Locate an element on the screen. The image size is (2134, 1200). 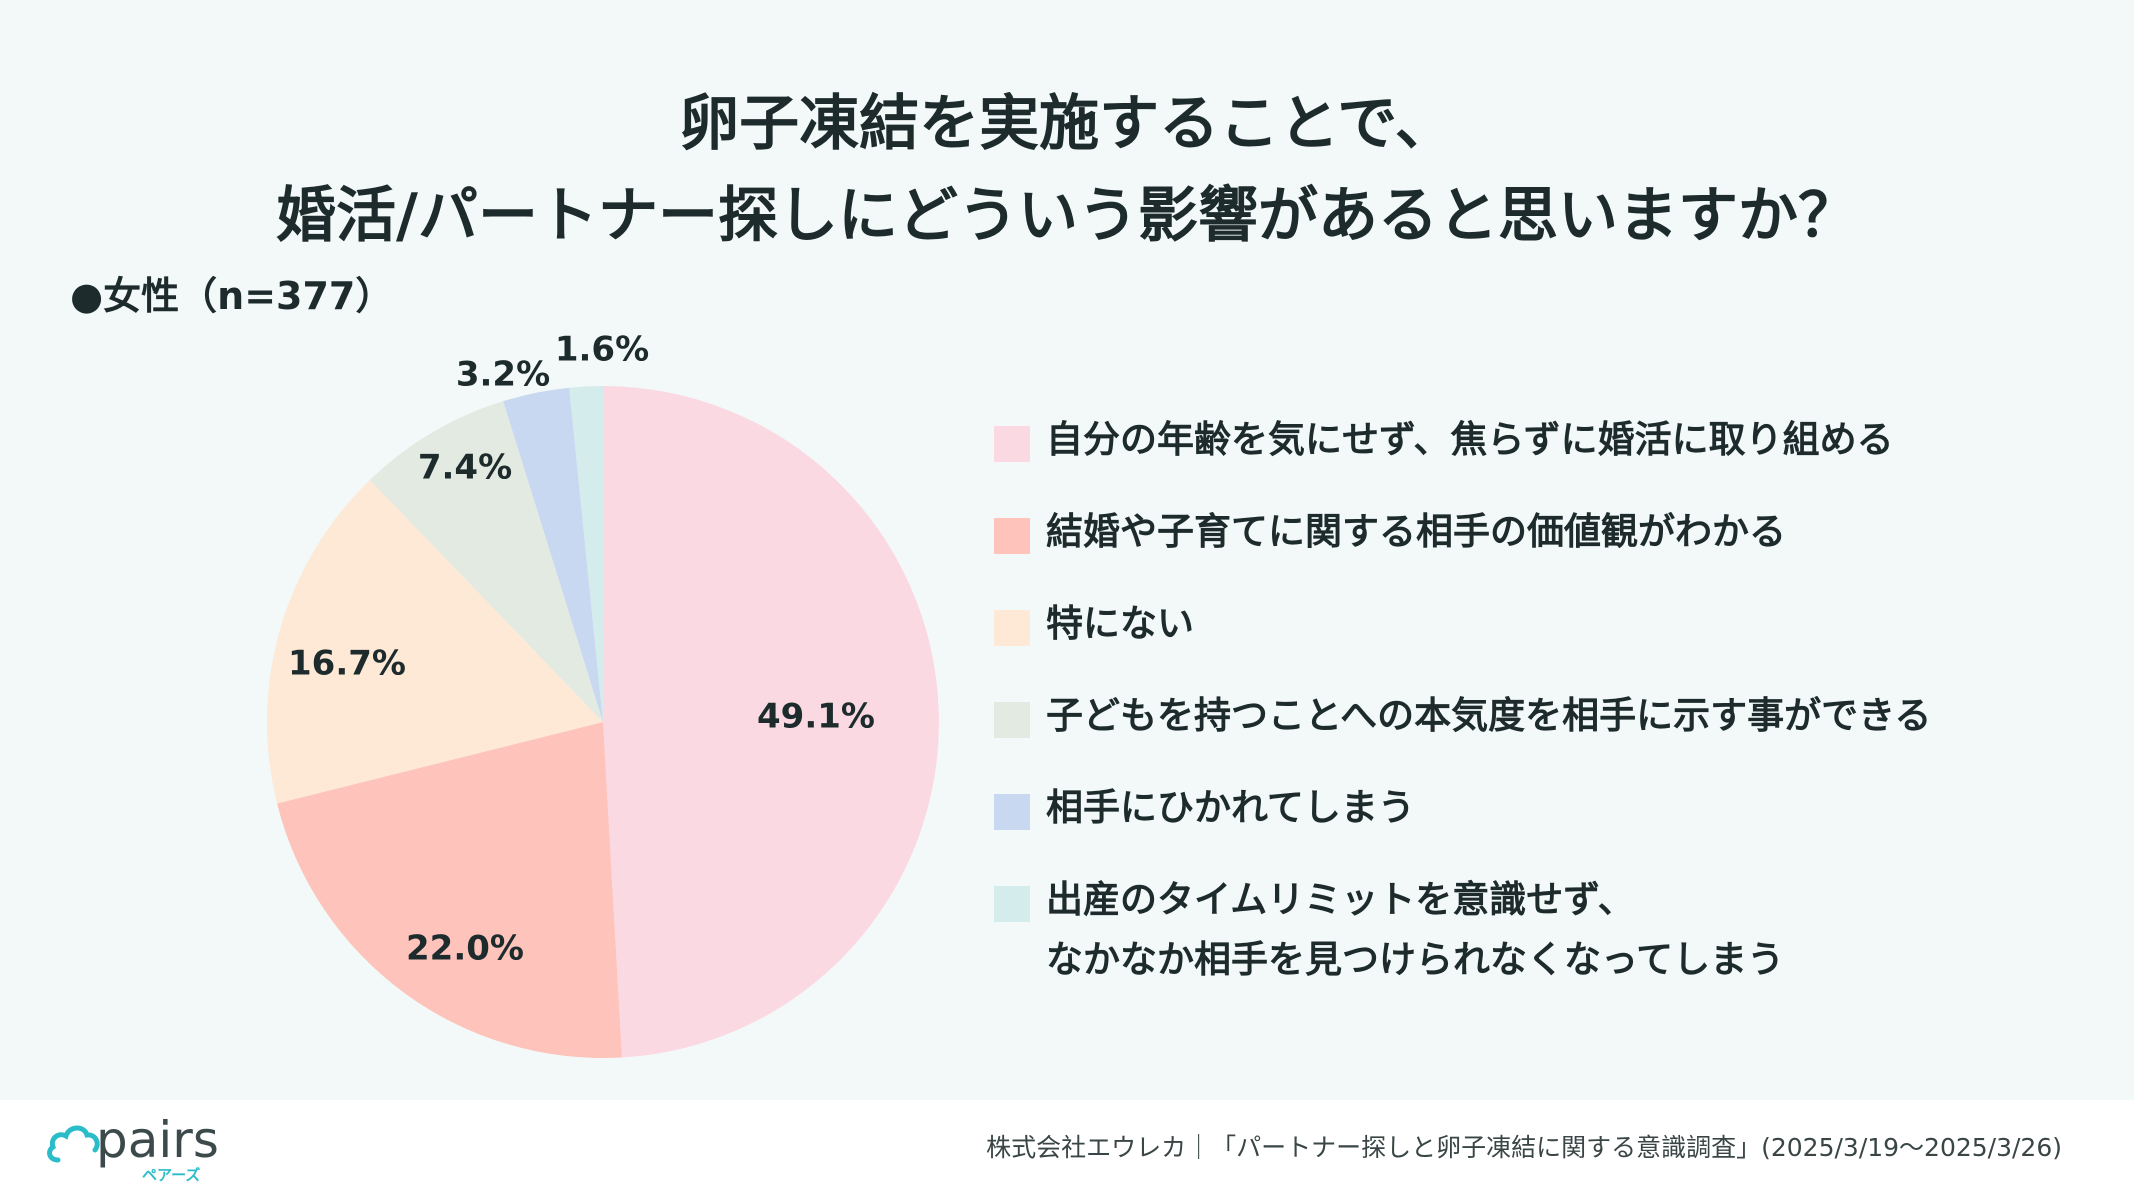
slice-label-4: 7.4% is located at coordinates (465, 468).